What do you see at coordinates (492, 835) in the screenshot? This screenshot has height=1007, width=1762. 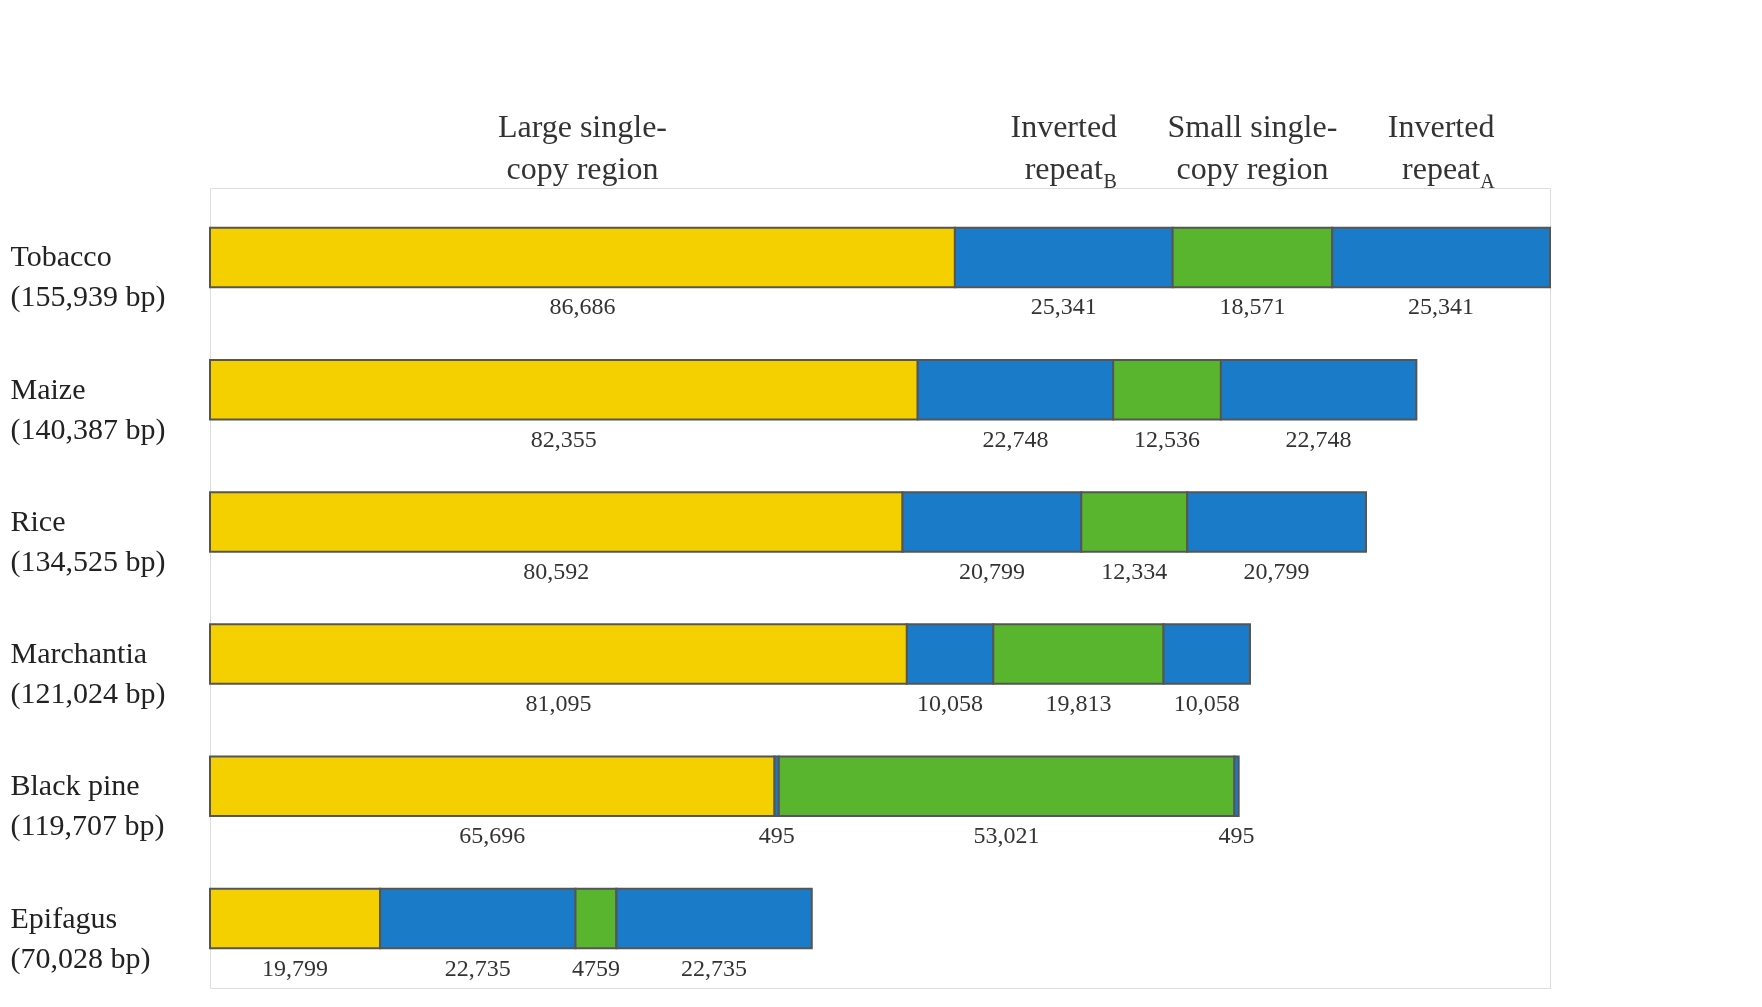 I see `data-label: 65,696` at bounding box center [492, 835].